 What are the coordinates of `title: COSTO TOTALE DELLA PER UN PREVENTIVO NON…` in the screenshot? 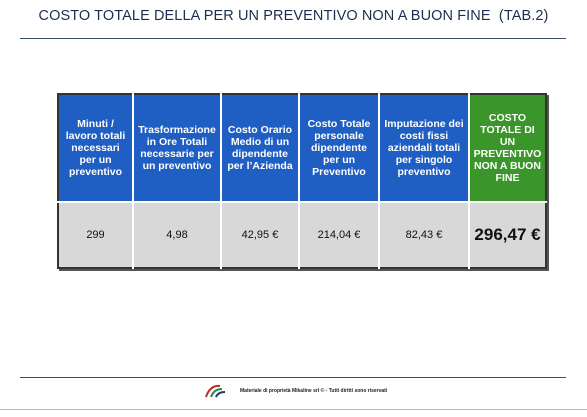 It's located at (293, 16).